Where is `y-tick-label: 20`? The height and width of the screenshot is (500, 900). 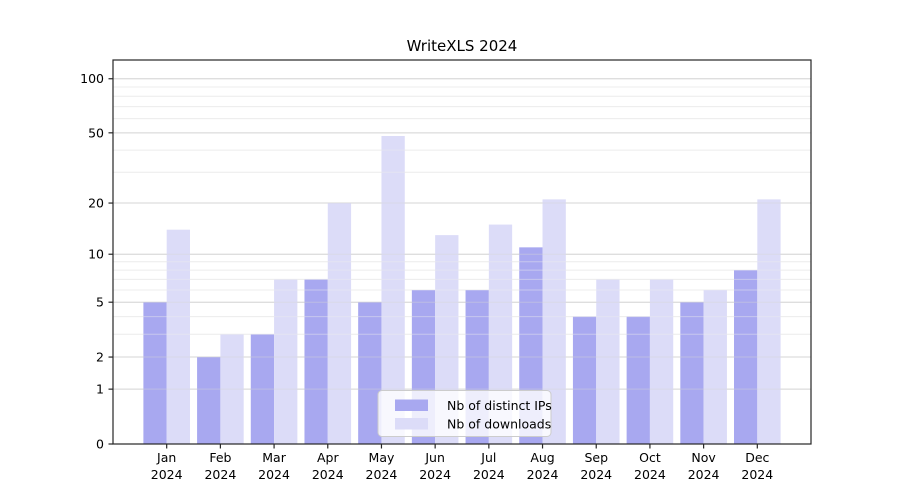
y-tick-label: 20 is located at coordinates (96, 203).